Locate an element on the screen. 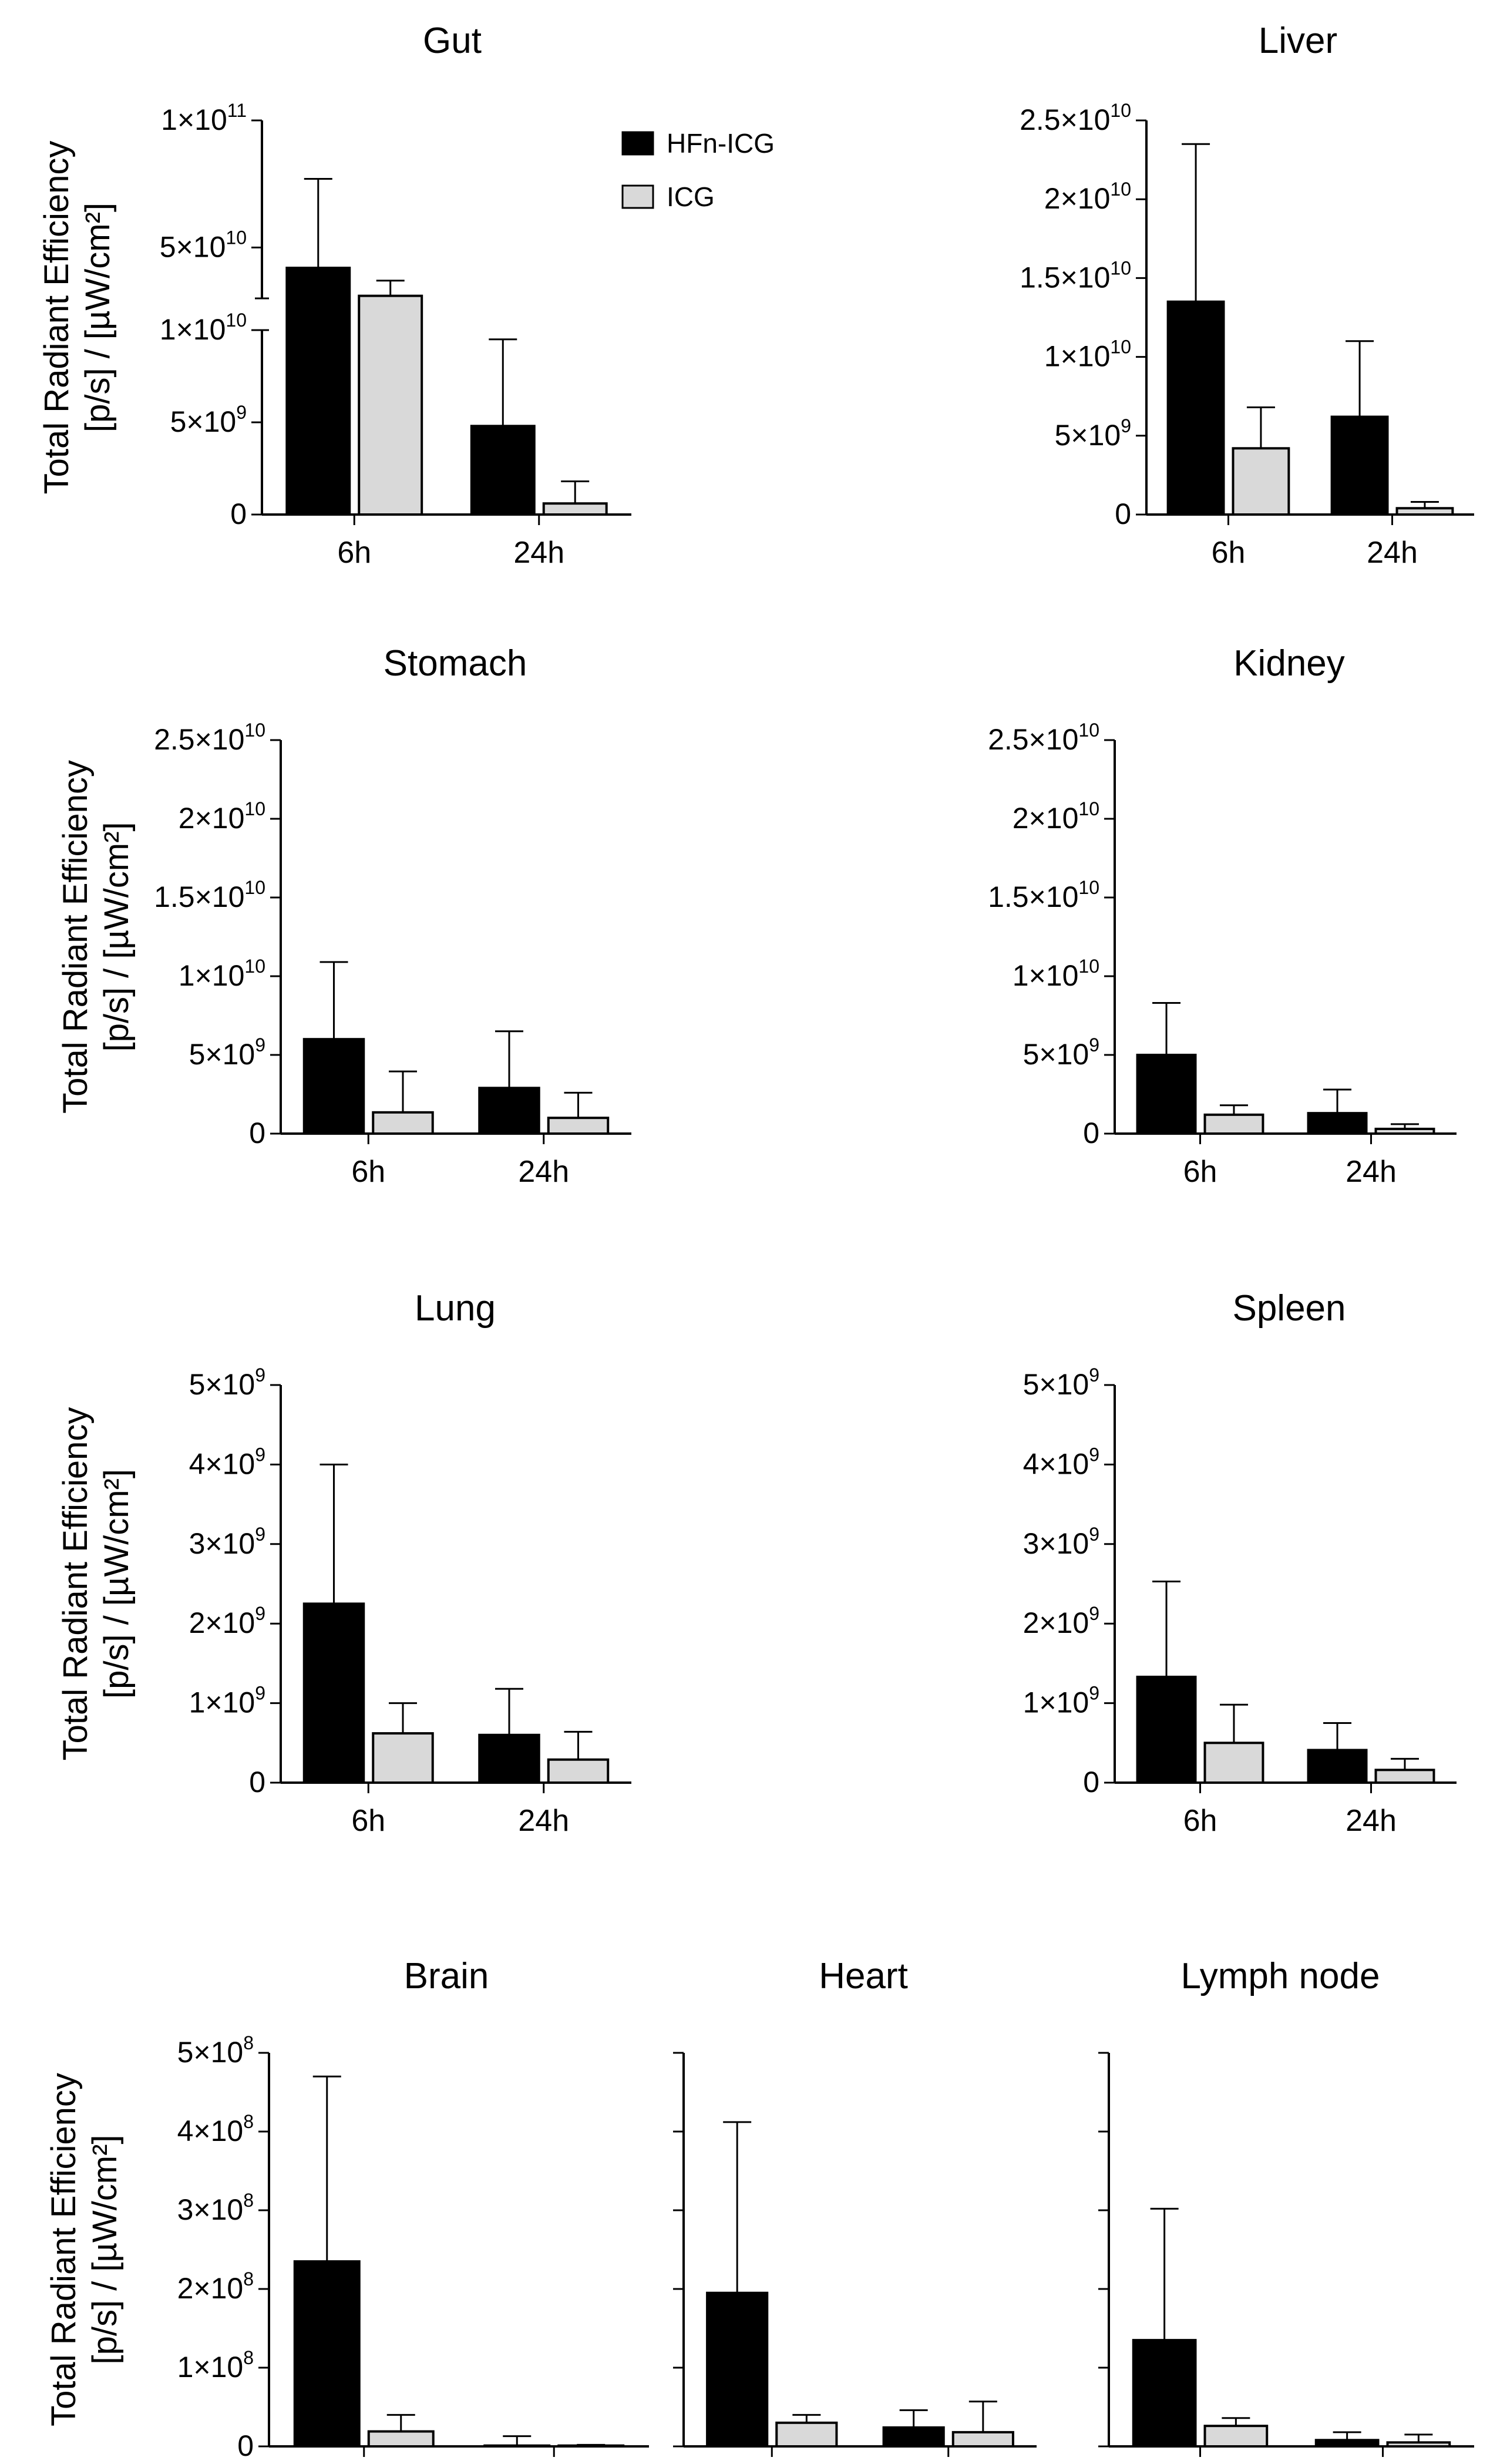 The height and width of the screenshot is (2464, 1490). y-tick-label: 5×10¹⁰ is located at coordinates (203, 245).